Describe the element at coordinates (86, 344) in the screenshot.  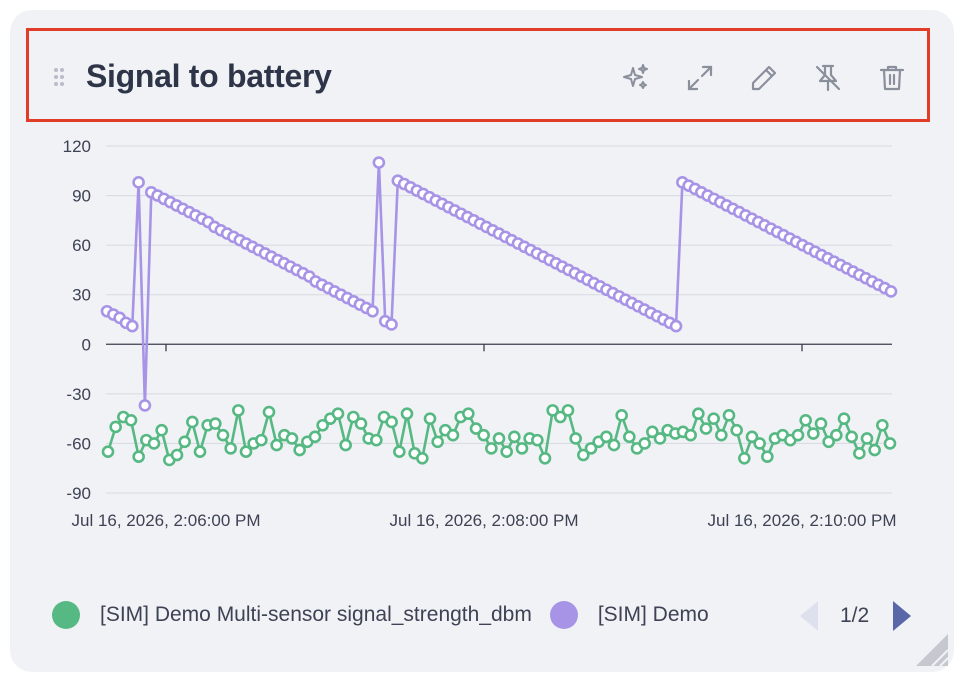
I see `y-tick-label: 0` at that location.